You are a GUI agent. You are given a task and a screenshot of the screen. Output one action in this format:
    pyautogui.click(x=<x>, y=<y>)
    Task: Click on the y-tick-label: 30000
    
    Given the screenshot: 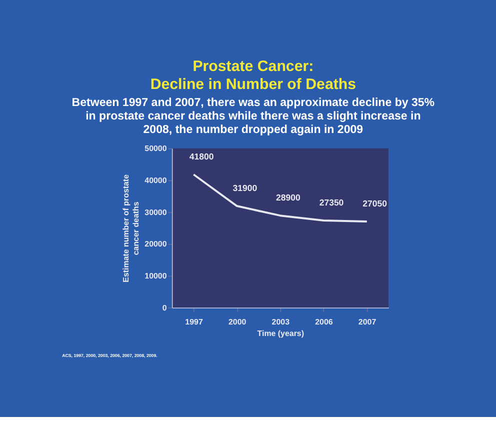 What is the action you would take?
    pyautogui.click(x=156, y=212)
    